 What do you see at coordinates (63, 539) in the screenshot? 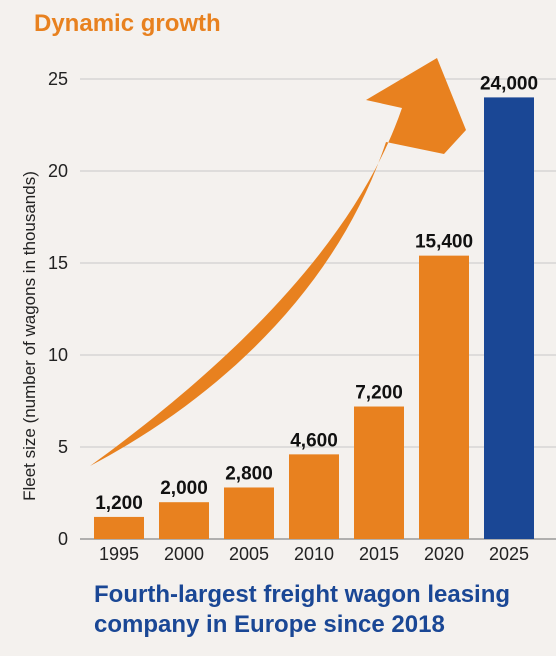
I see `y-tick-label: 0` at bounding box center [63, 539].